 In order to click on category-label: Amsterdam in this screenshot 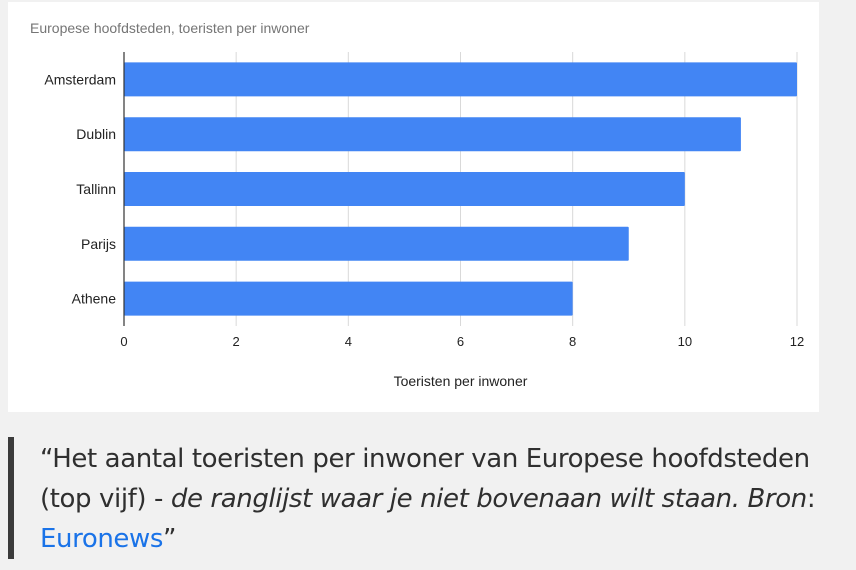, I will do `click(80, 79)`.